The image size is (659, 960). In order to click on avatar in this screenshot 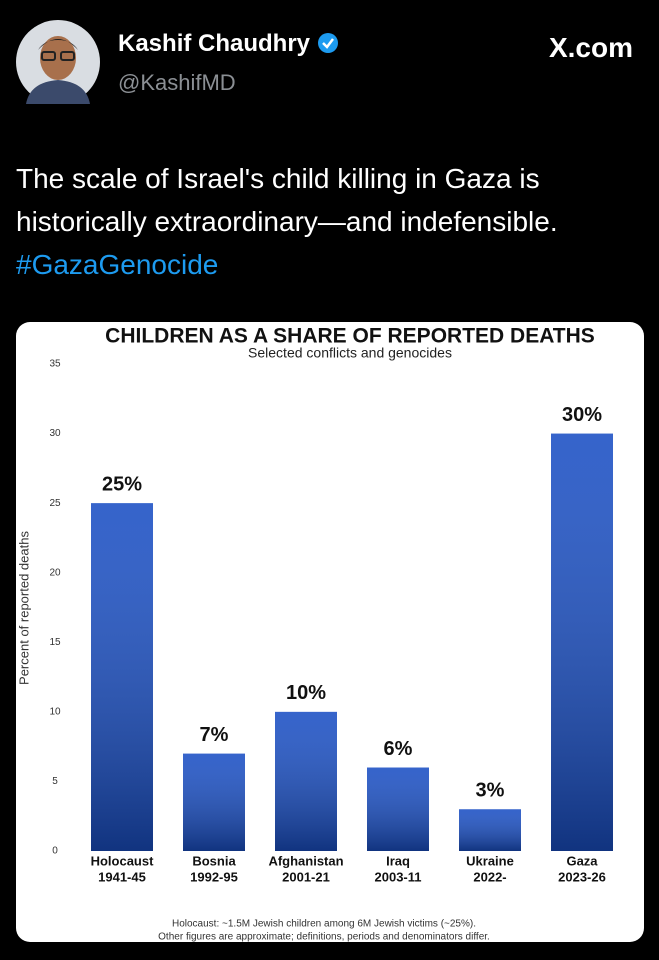, I will do `click(58, 62)`.